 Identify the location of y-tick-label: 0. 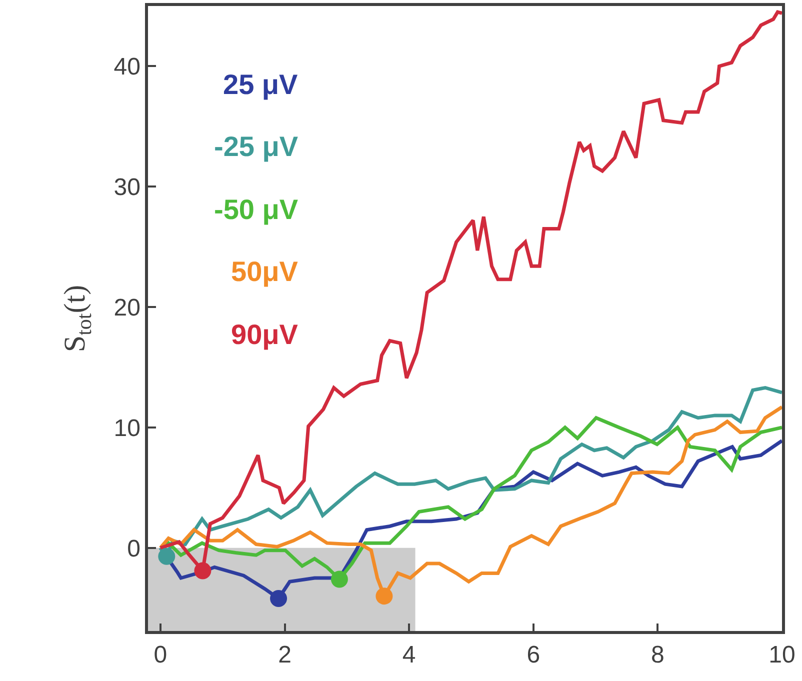
(133, 548).